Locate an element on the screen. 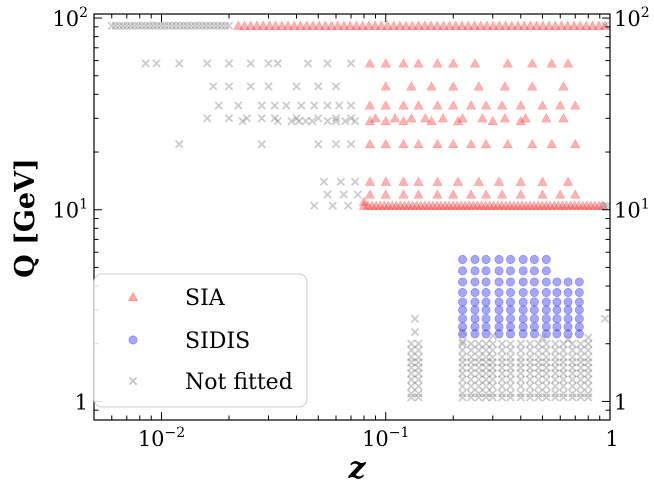 This screenshot has height=491, width=654. x-tick-label: 1 is located at coordinates (611, 439).